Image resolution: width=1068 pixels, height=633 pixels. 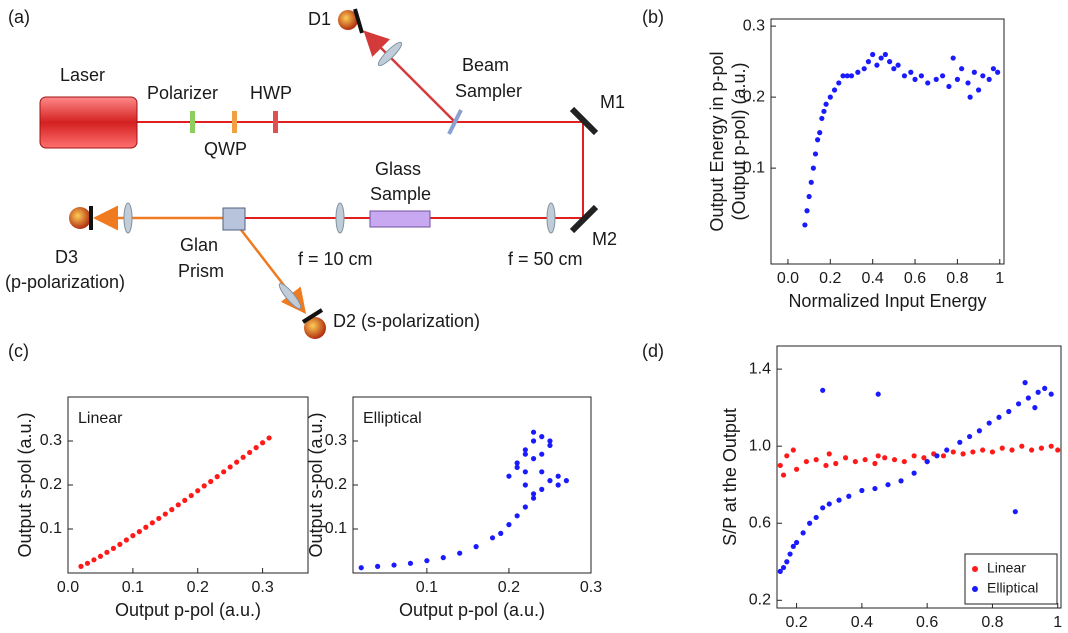 I want to click on x-tick-label: 0.8, so click(x=957, y=278).